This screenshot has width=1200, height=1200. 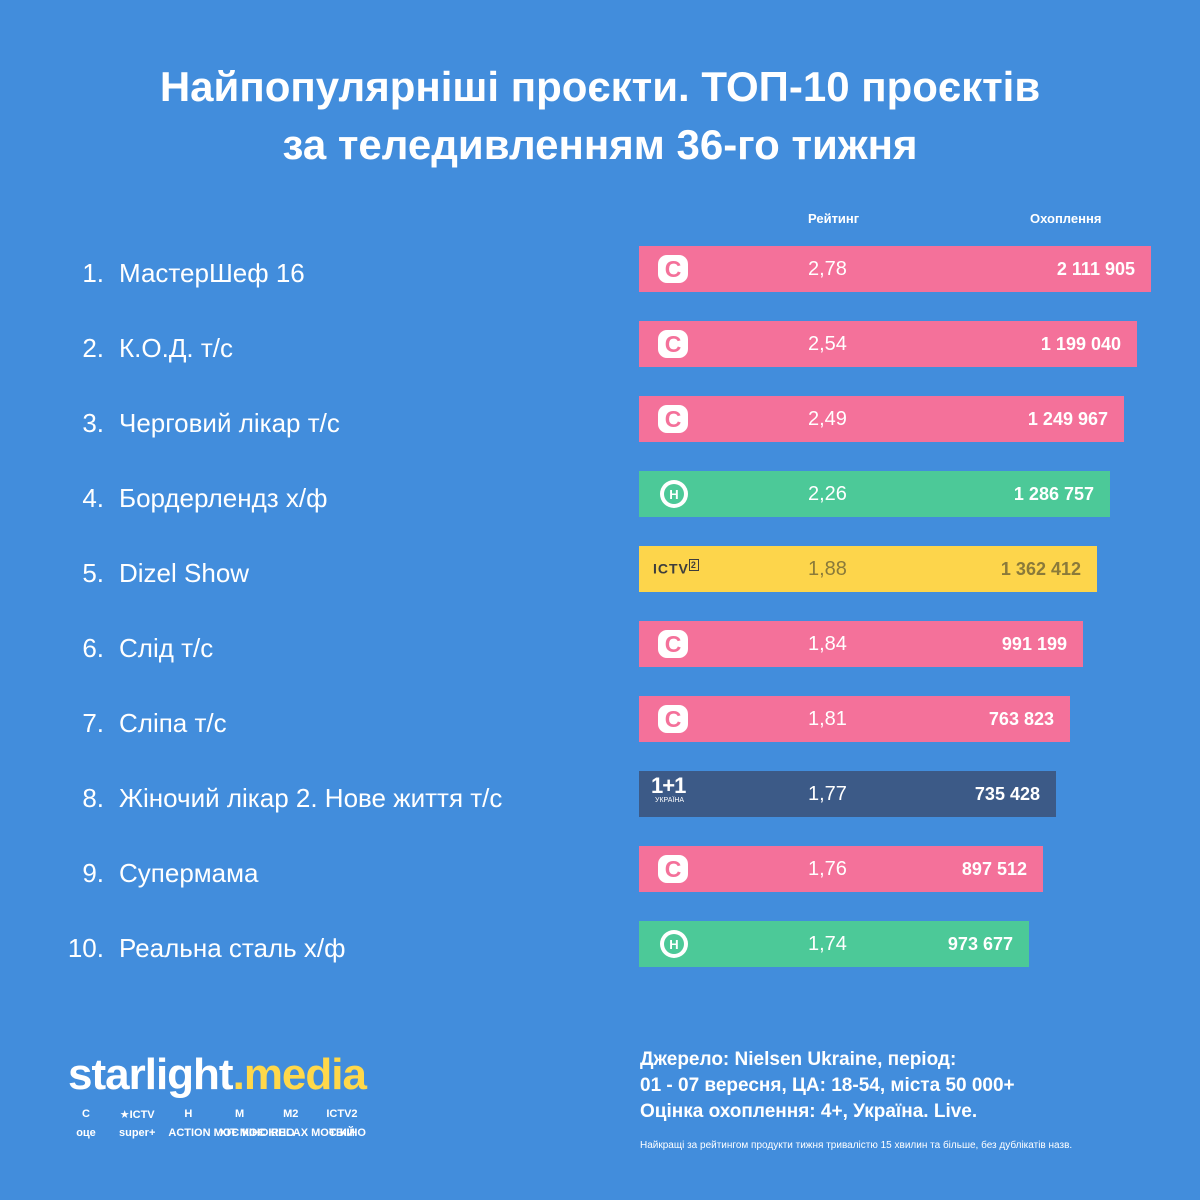 What do you see at coordinates (86, 1133) in the screenshot?
I see `channel-logo-icon: оце` at bounding box center [86, 1133].